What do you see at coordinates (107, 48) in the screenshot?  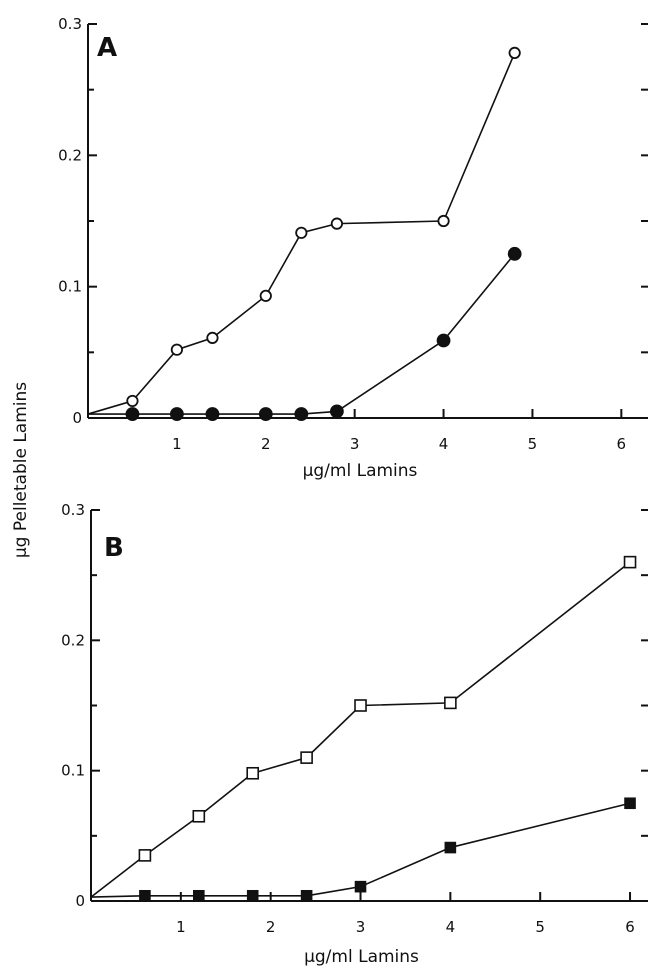 I see `panel-label: A` at bounding box center [107, 48].